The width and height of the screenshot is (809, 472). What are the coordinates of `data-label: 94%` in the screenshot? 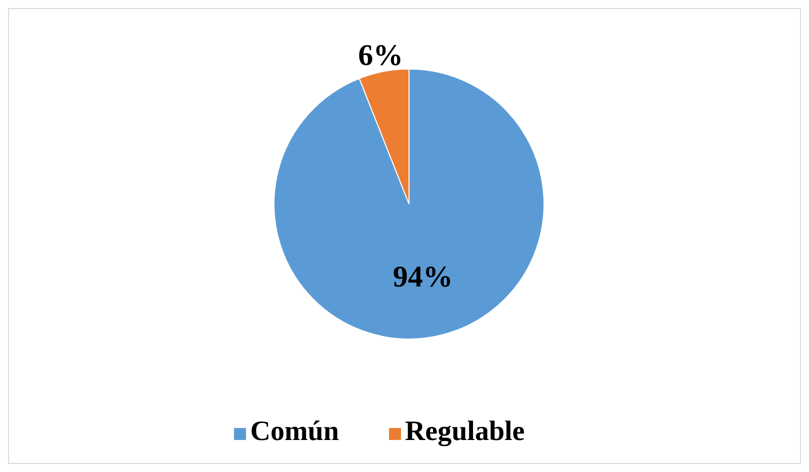 It's located at (422, 277).